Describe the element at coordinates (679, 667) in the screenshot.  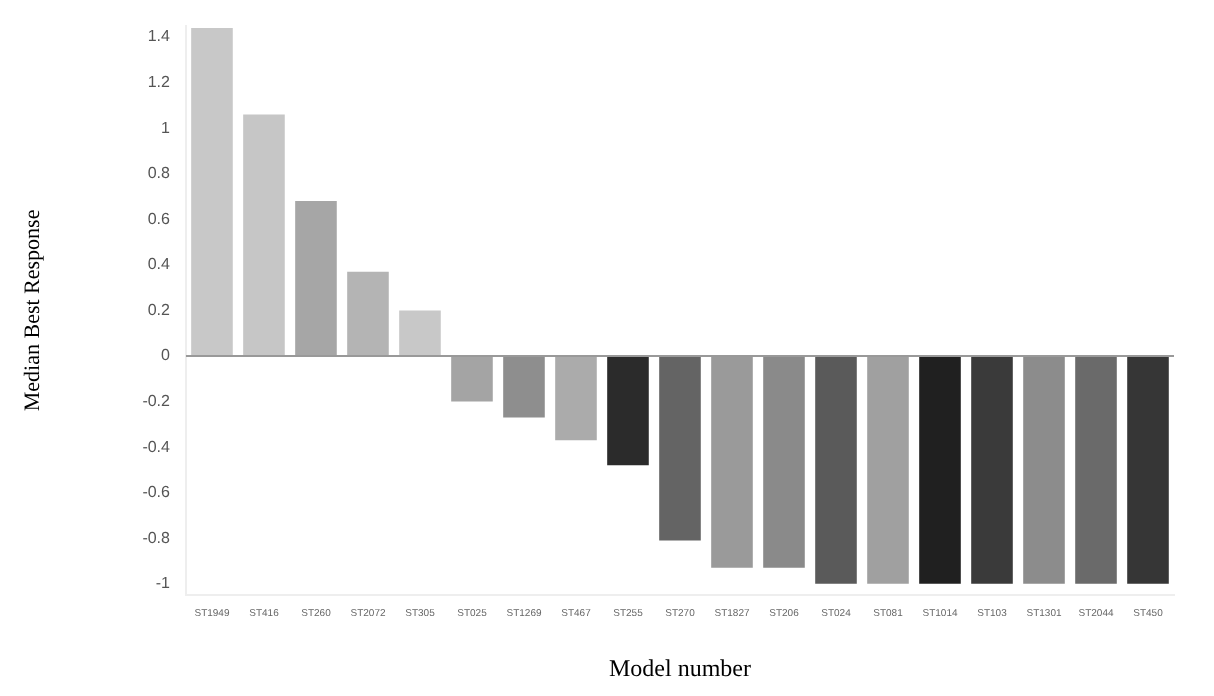
I see `x-axis-title: Model number` at that location.